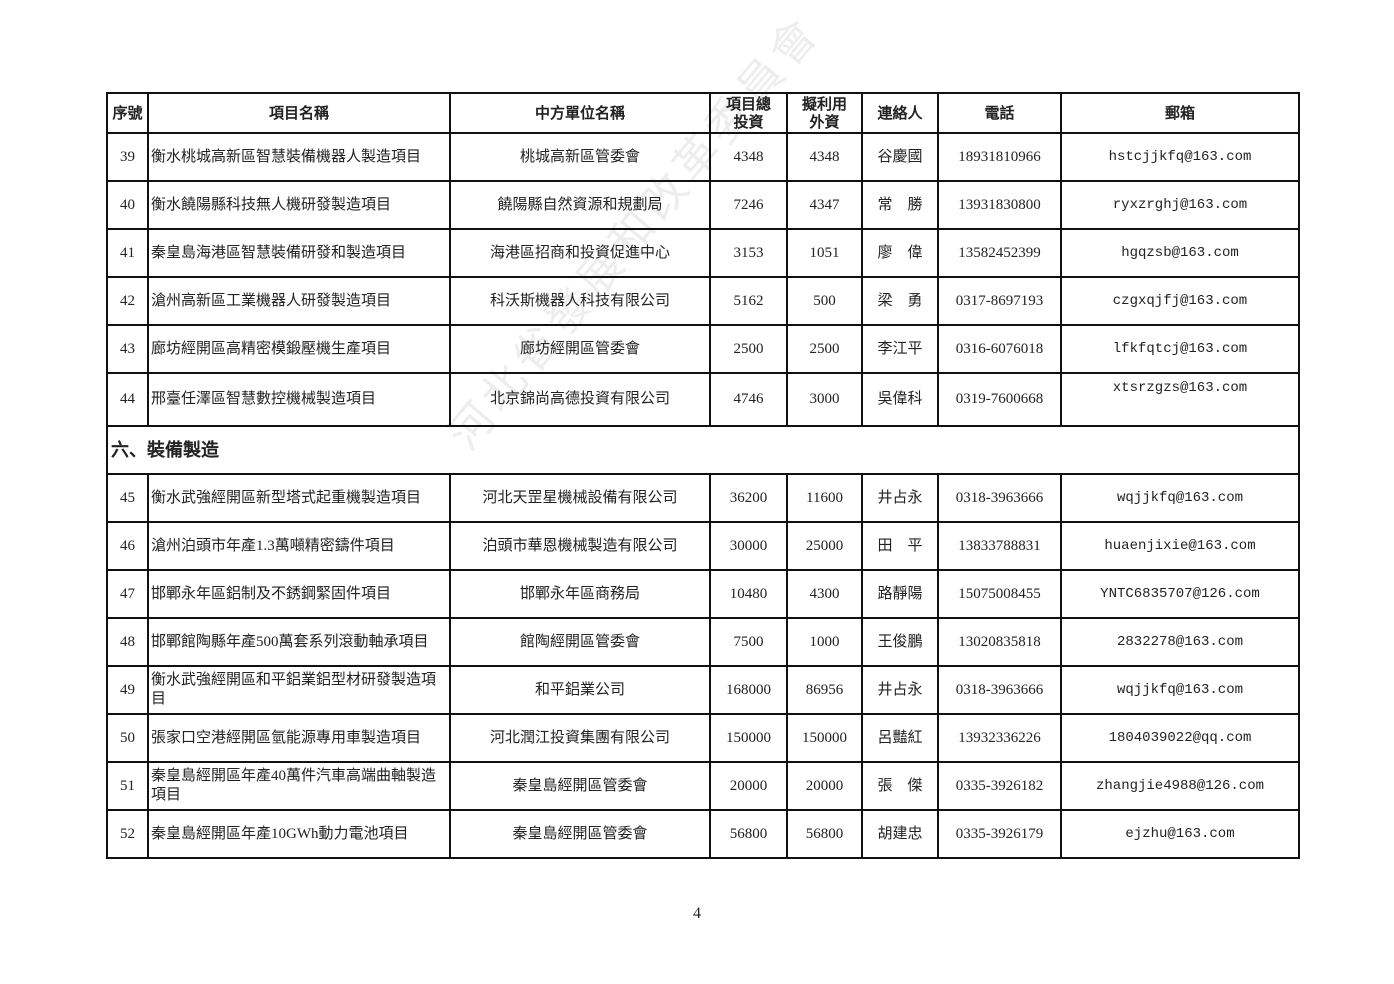 The image size is (1394, 984). What do you see at coordinates (1180, 157) in the screenshot?
I see `cell-email: hstcjjkfq@163.com` at bounding box center [1180, 157].